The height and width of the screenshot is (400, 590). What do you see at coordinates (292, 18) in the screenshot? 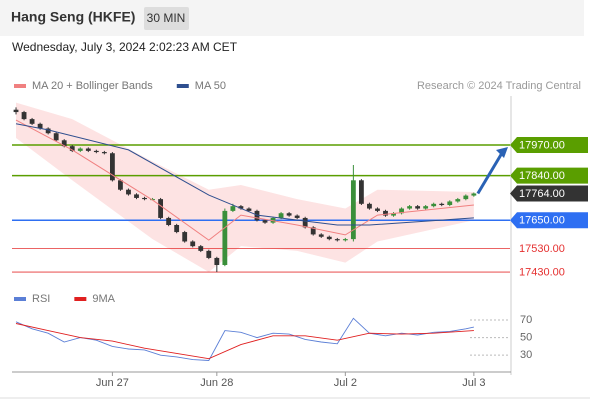
I see `header-bar` at bounding box center [292, 18].